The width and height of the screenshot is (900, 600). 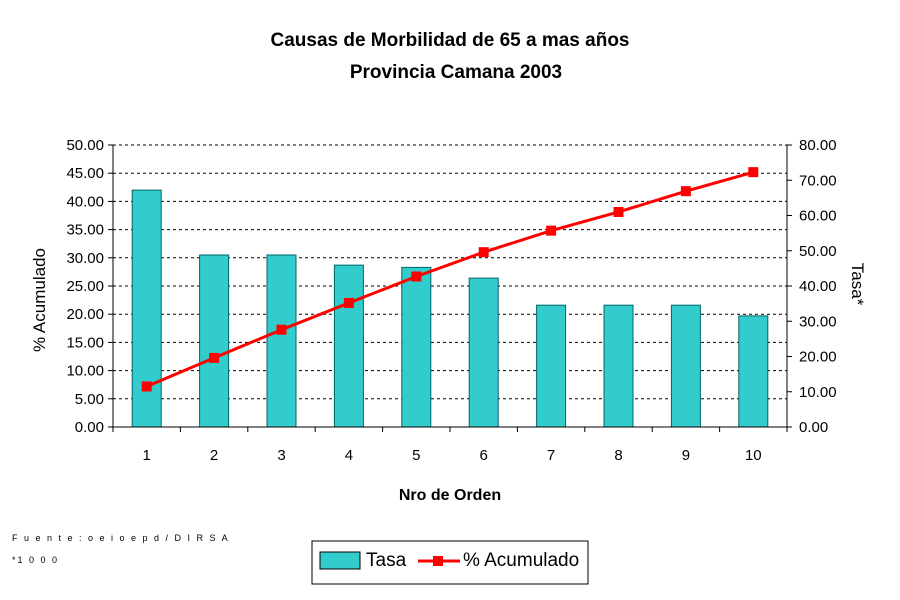 What do you see at coordinates (85, 230) in the screenshot?
I see `left-tick-label: 35.00` at bounding box center [85, 230].